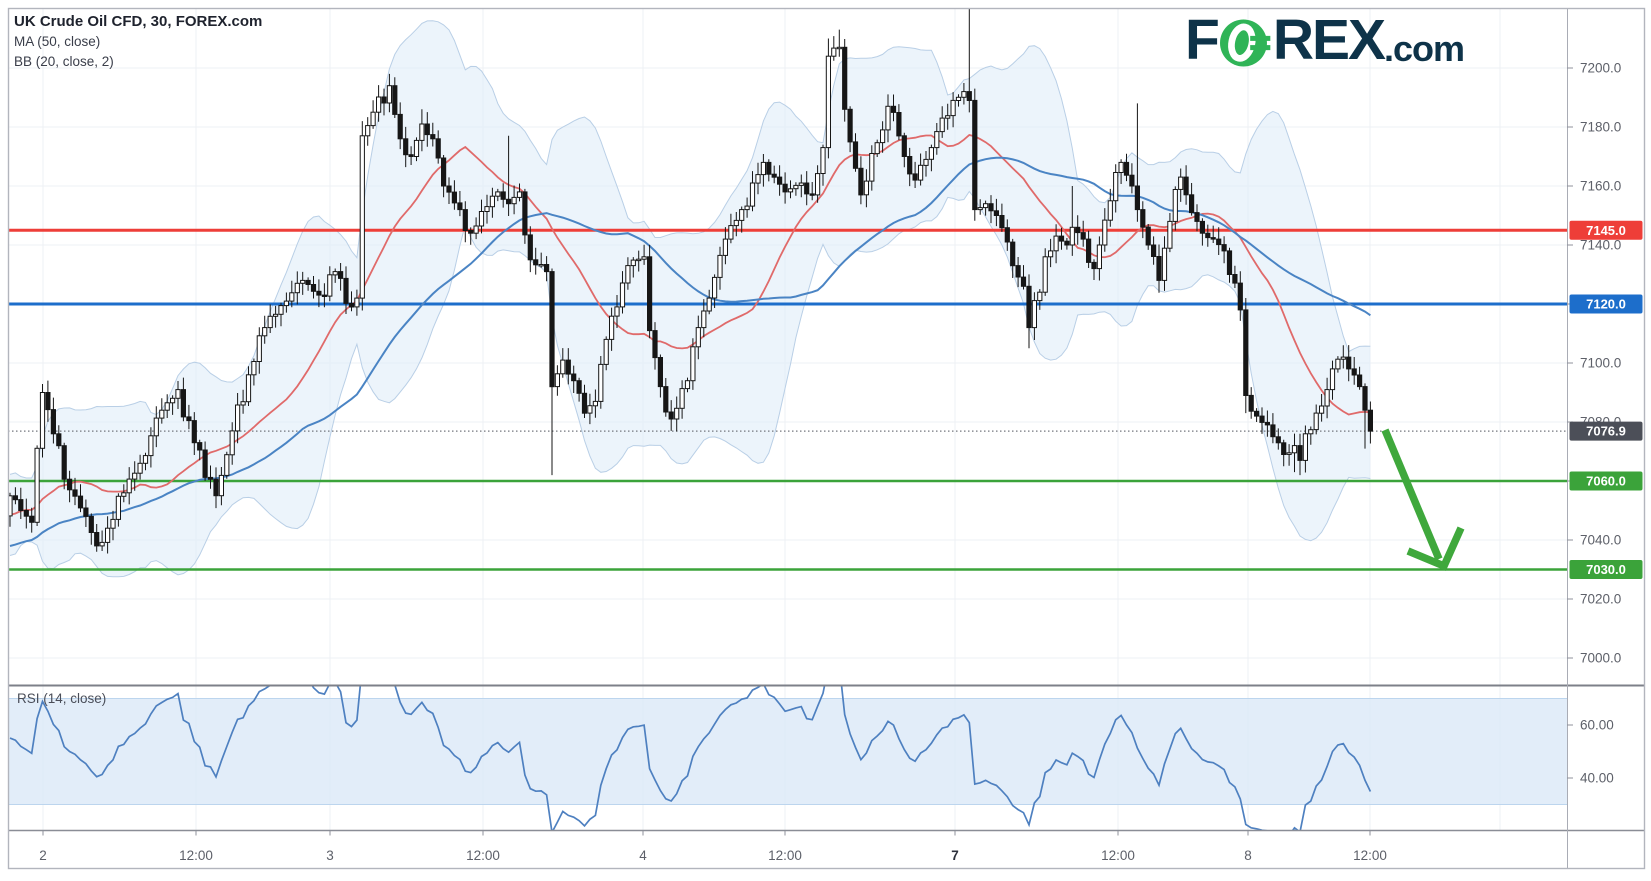  What do you see at coordinates (138, 21) in the screenshot?
I see `symbol-title: UK Crude Oil CFD, 30, FOREX.com` at bounding box center [138, 21].